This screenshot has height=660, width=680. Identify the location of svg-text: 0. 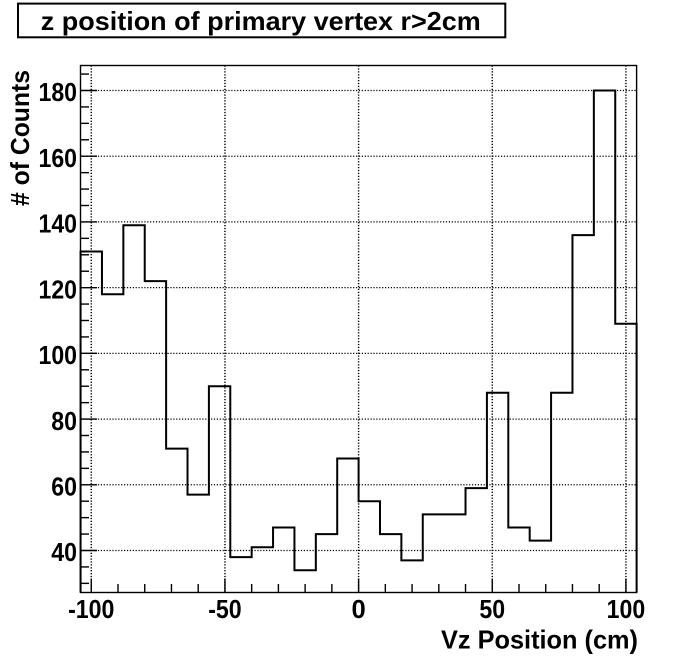
(358, 610).